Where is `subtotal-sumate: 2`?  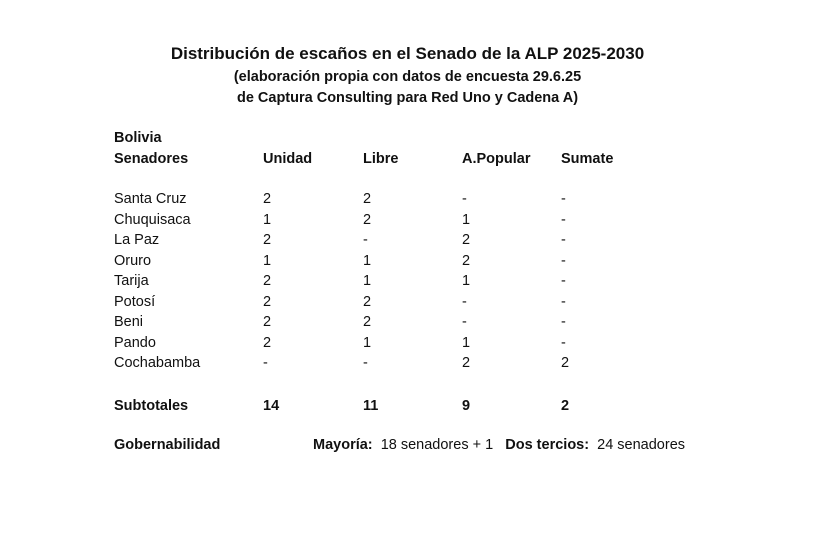
subtotal-sumate: 2 is located at coordinates (565, 406).